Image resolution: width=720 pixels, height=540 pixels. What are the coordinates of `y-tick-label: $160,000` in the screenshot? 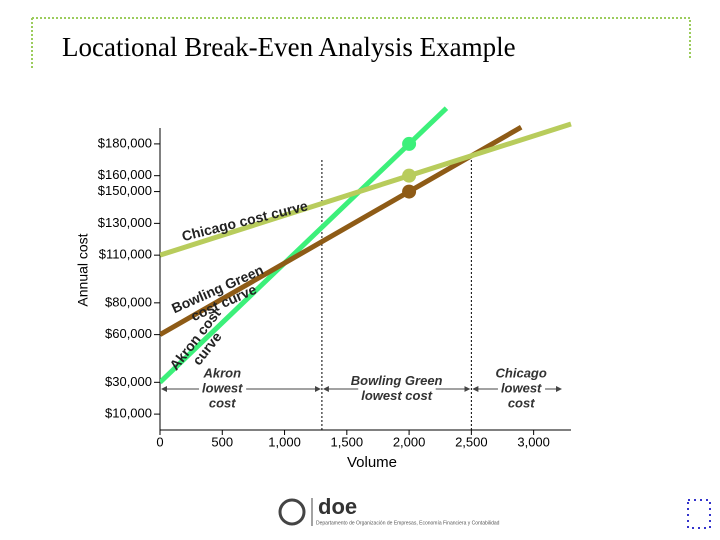 It's located at (125, 174).